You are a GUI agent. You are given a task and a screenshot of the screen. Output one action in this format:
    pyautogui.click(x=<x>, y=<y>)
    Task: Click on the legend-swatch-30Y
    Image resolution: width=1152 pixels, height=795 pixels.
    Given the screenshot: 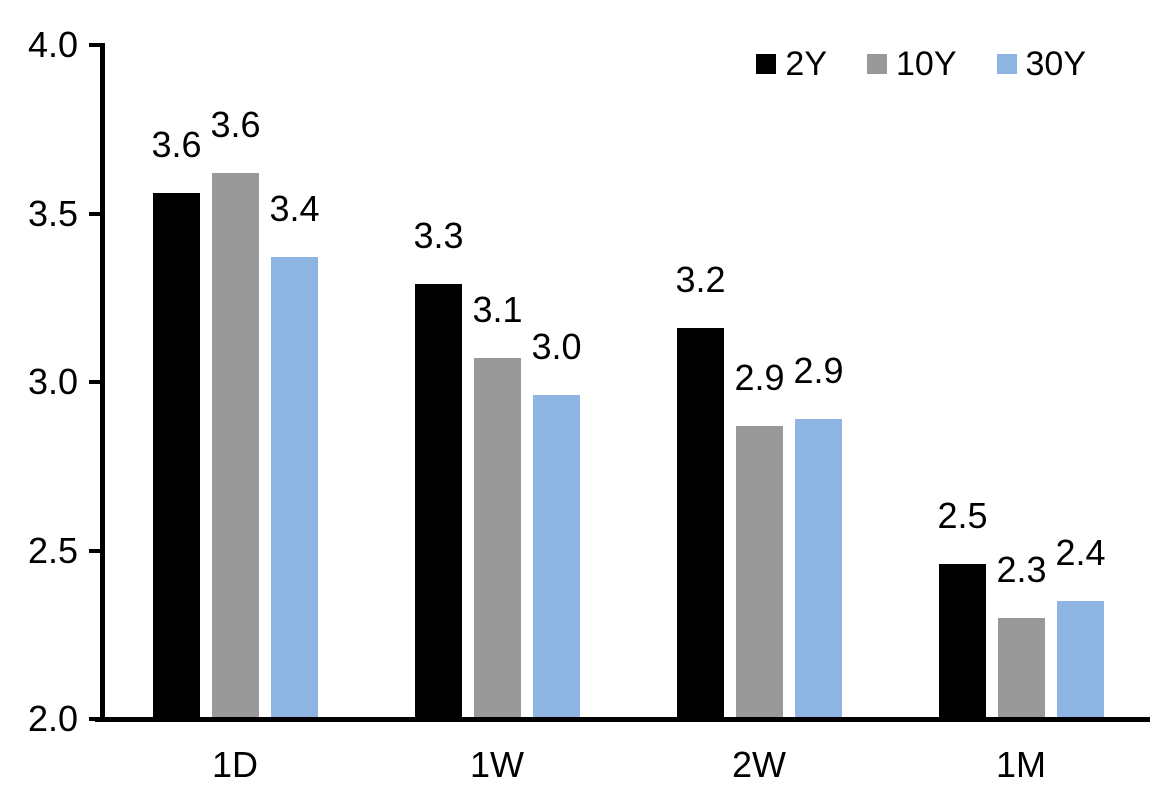 What is the action you would take?
    pyautogui.click(x=1006, y=64)
    